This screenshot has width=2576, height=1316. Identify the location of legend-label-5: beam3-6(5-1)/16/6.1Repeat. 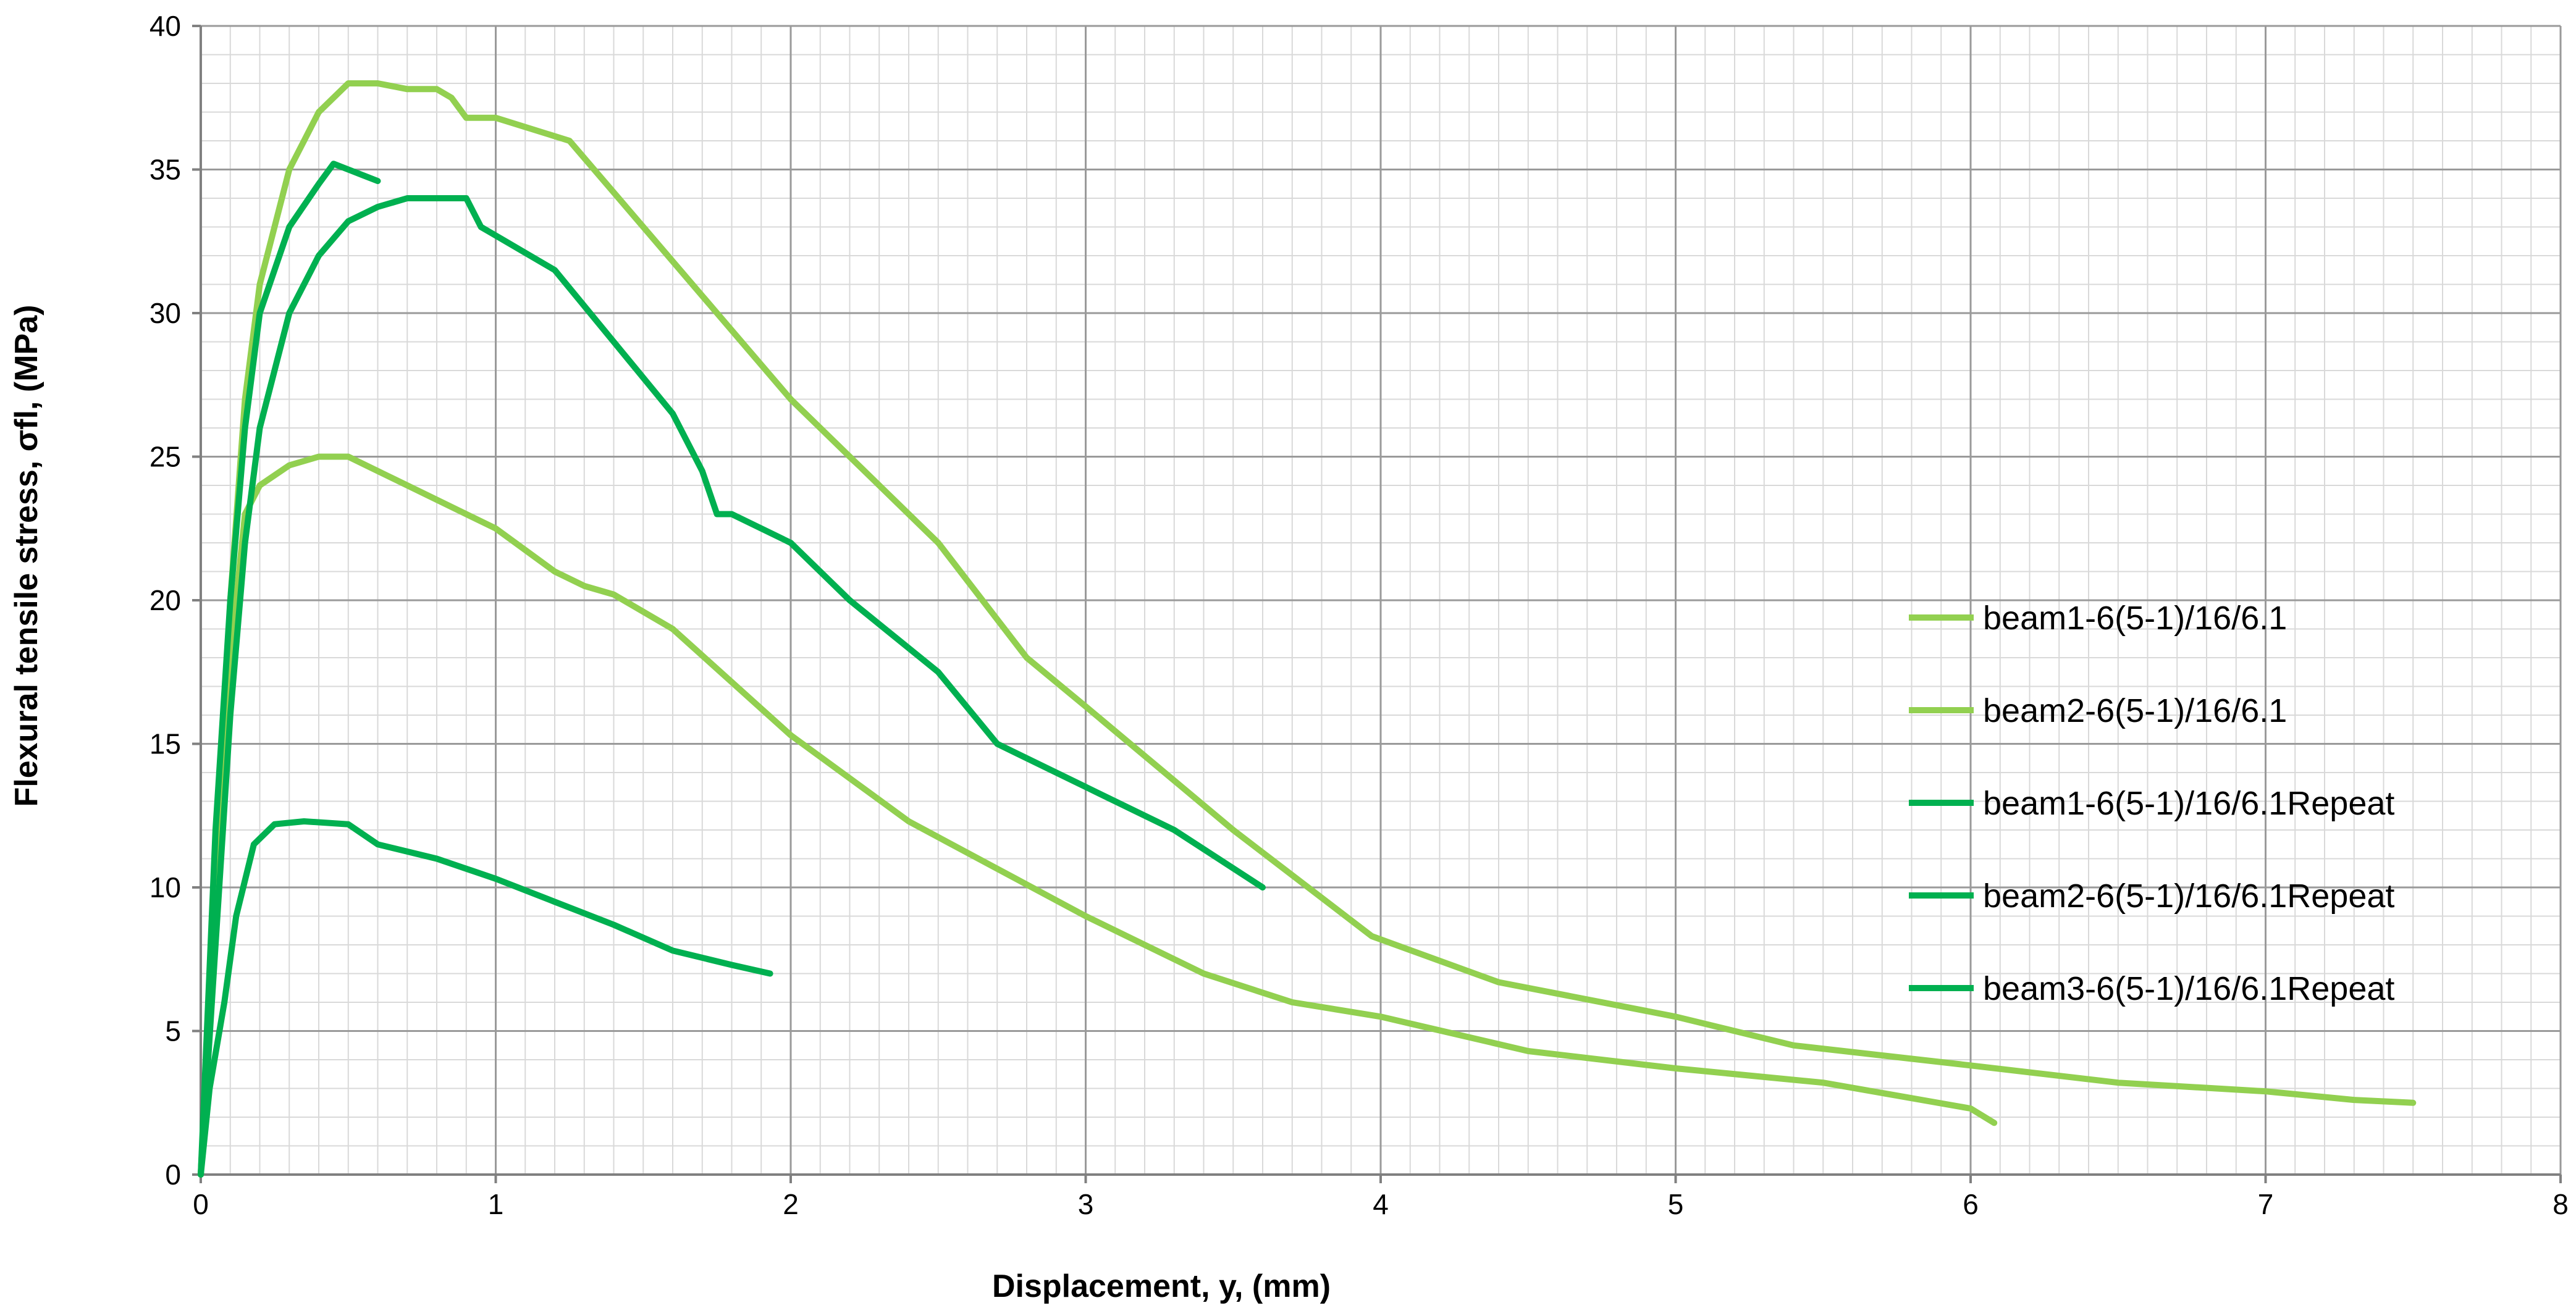
(2188, 988).